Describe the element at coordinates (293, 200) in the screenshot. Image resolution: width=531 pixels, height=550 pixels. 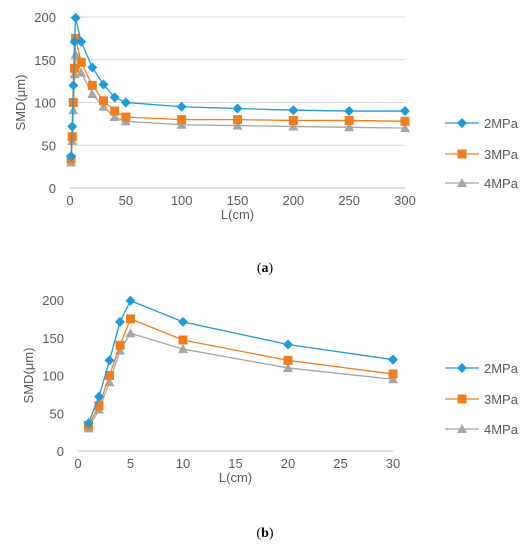
I see `x-tick-label: 200` at that location.